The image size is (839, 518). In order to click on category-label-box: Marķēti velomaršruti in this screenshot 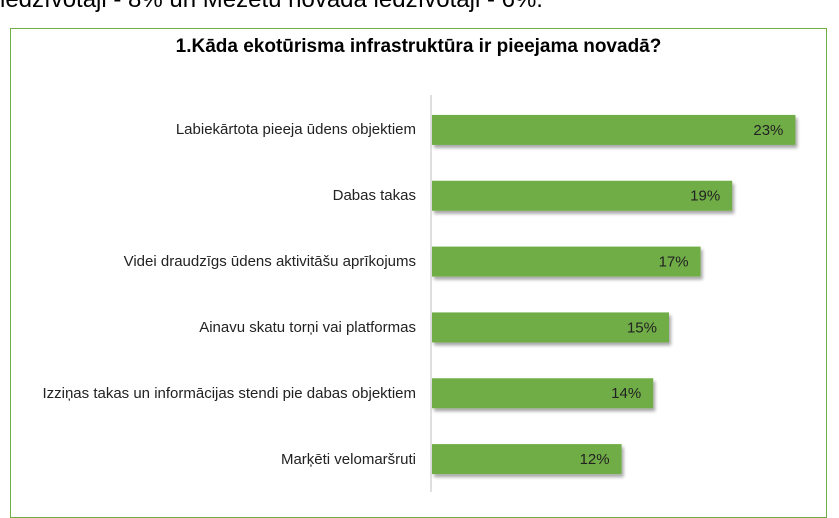, I will do `click(217, 459)`.